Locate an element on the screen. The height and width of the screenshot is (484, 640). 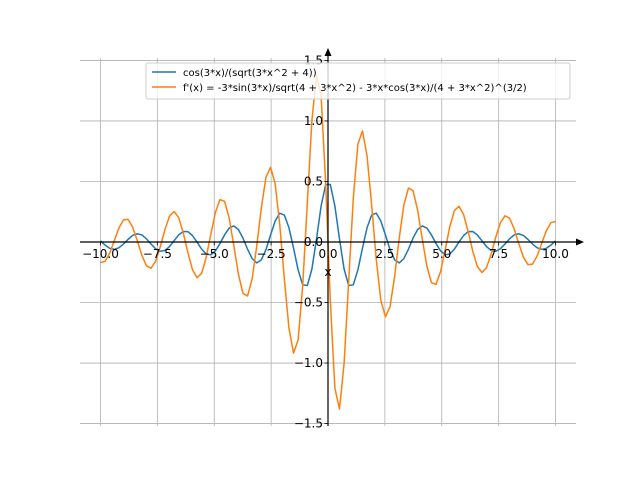
y-tick-label-0: −1.5 is located at coordinates (308, 424).